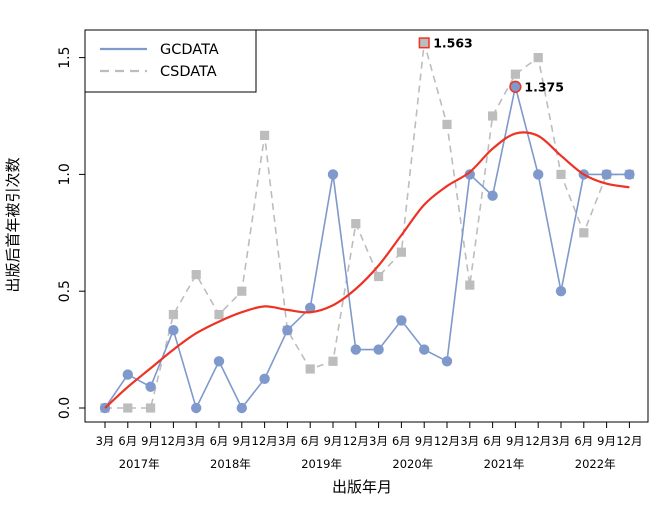 The width and height of the screenshot is (670, 513). What do you see at coordinates (362, 487) in the screenshot?
I see `x-axis-label: 出版年月` at bounding box center [362, 487].